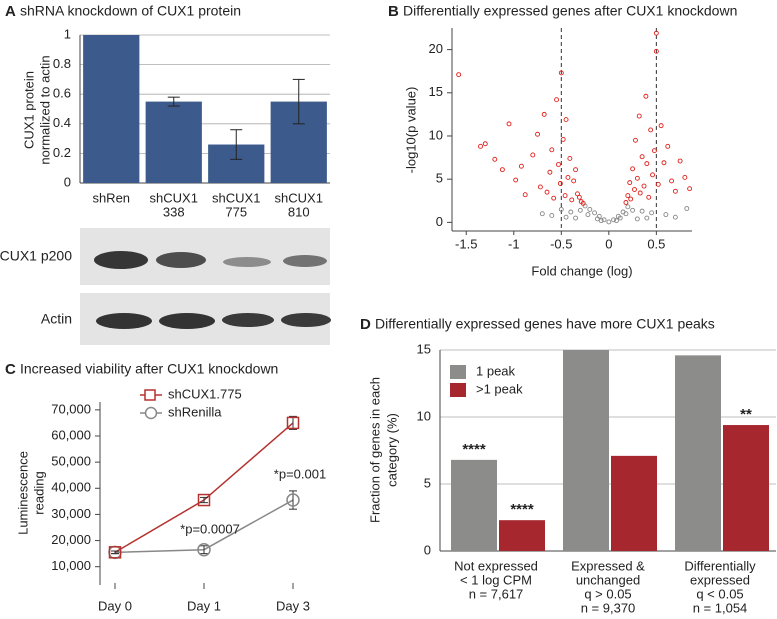  What do you see at coordinates (746, 414) in the screenshot?
I see `significance-label: **` at bounding box center [746, 414].